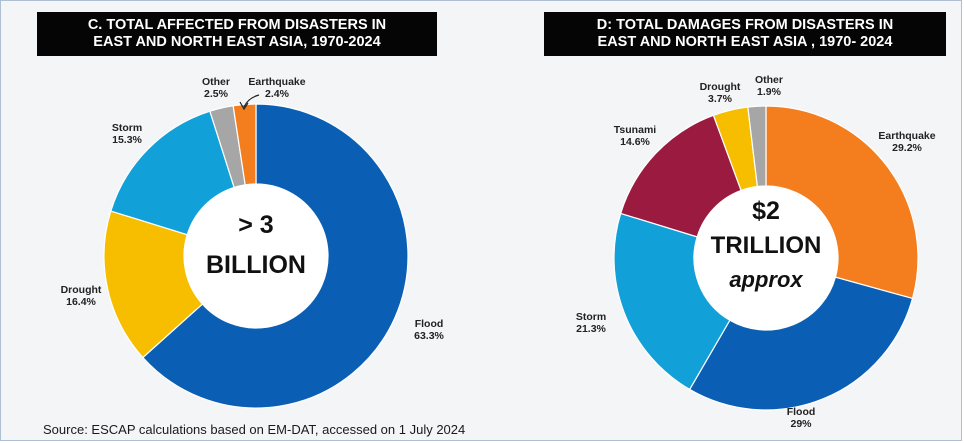 The image size is (964, 443). I want to click on chart-d-label-drought-value: 3.7%, so click(720, 99).